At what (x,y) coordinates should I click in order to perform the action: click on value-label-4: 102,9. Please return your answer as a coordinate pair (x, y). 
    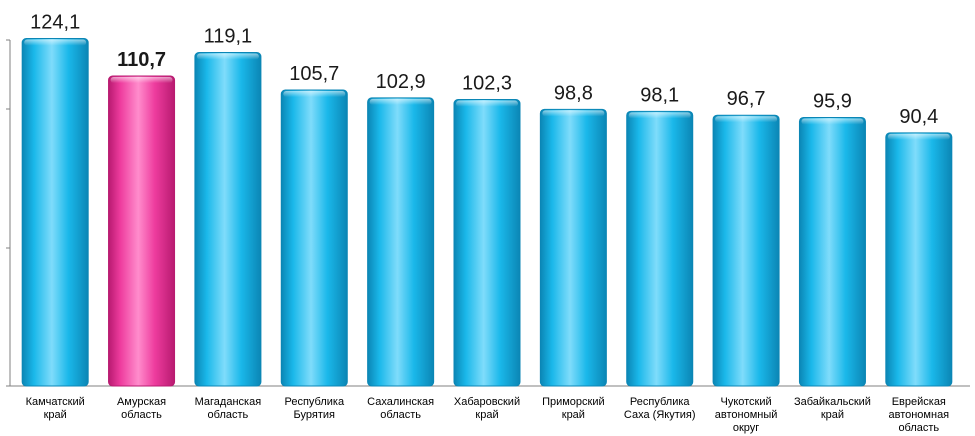
    Looking at the image, I should click on (401, 82).